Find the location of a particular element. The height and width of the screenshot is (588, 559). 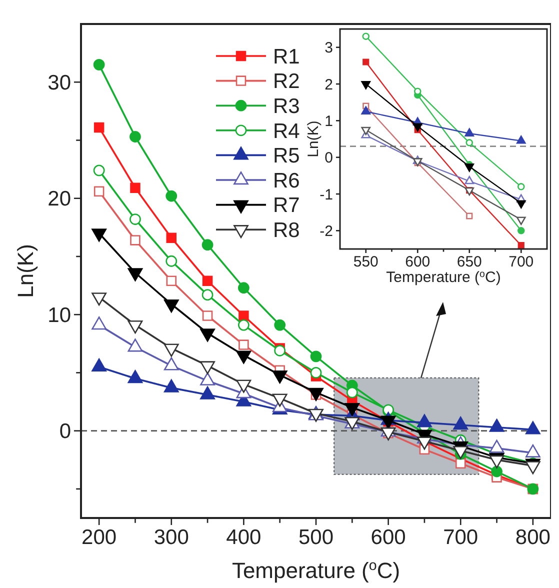

x-tick-label: 650 is located at coordinates (469, 262).